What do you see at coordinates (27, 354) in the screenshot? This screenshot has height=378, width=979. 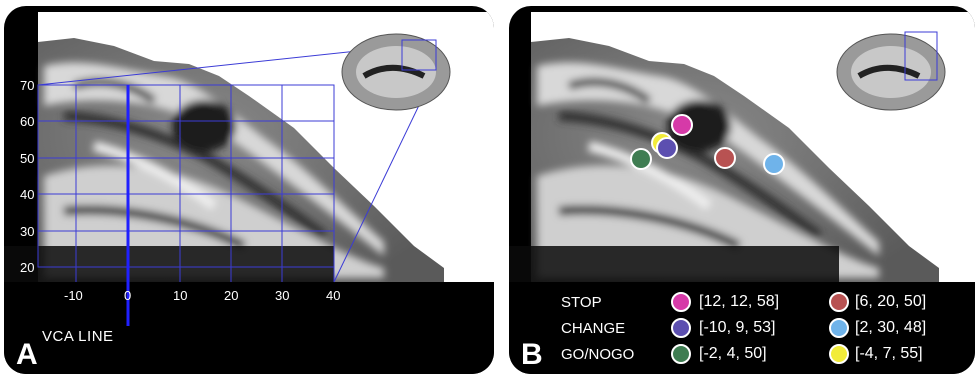 I see `panel-letter-a: A` at bounding box center [27, 354].